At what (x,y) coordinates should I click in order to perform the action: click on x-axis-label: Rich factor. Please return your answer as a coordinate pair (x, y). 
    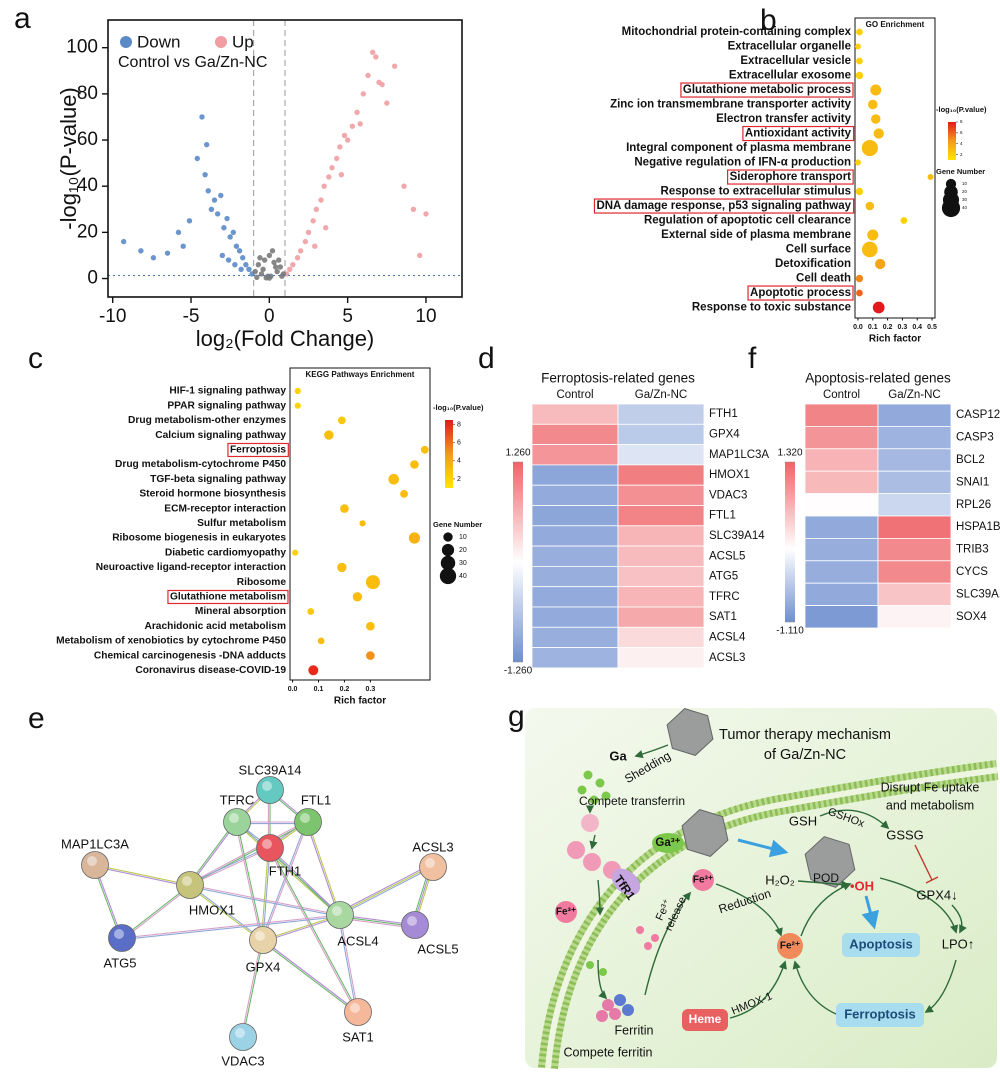
    Looking at the image, I should click on (895, 339).